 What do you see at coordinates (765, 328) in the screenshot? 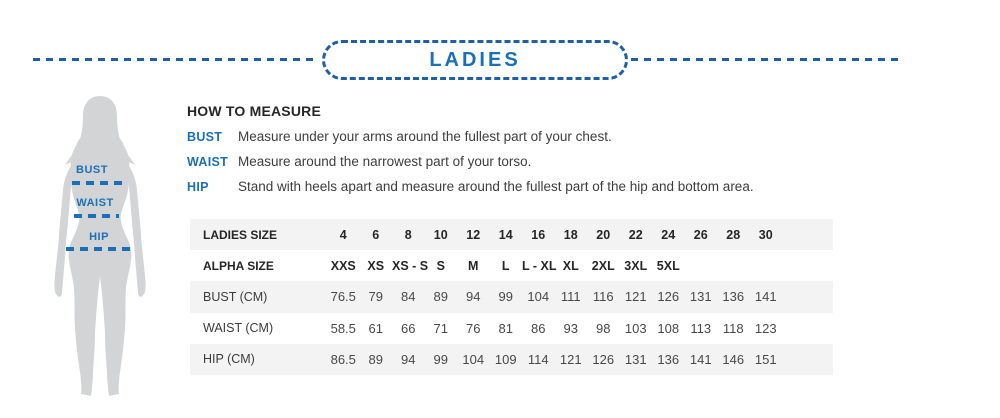
I see `size-cell: 123` at bounding box center [765, 328].